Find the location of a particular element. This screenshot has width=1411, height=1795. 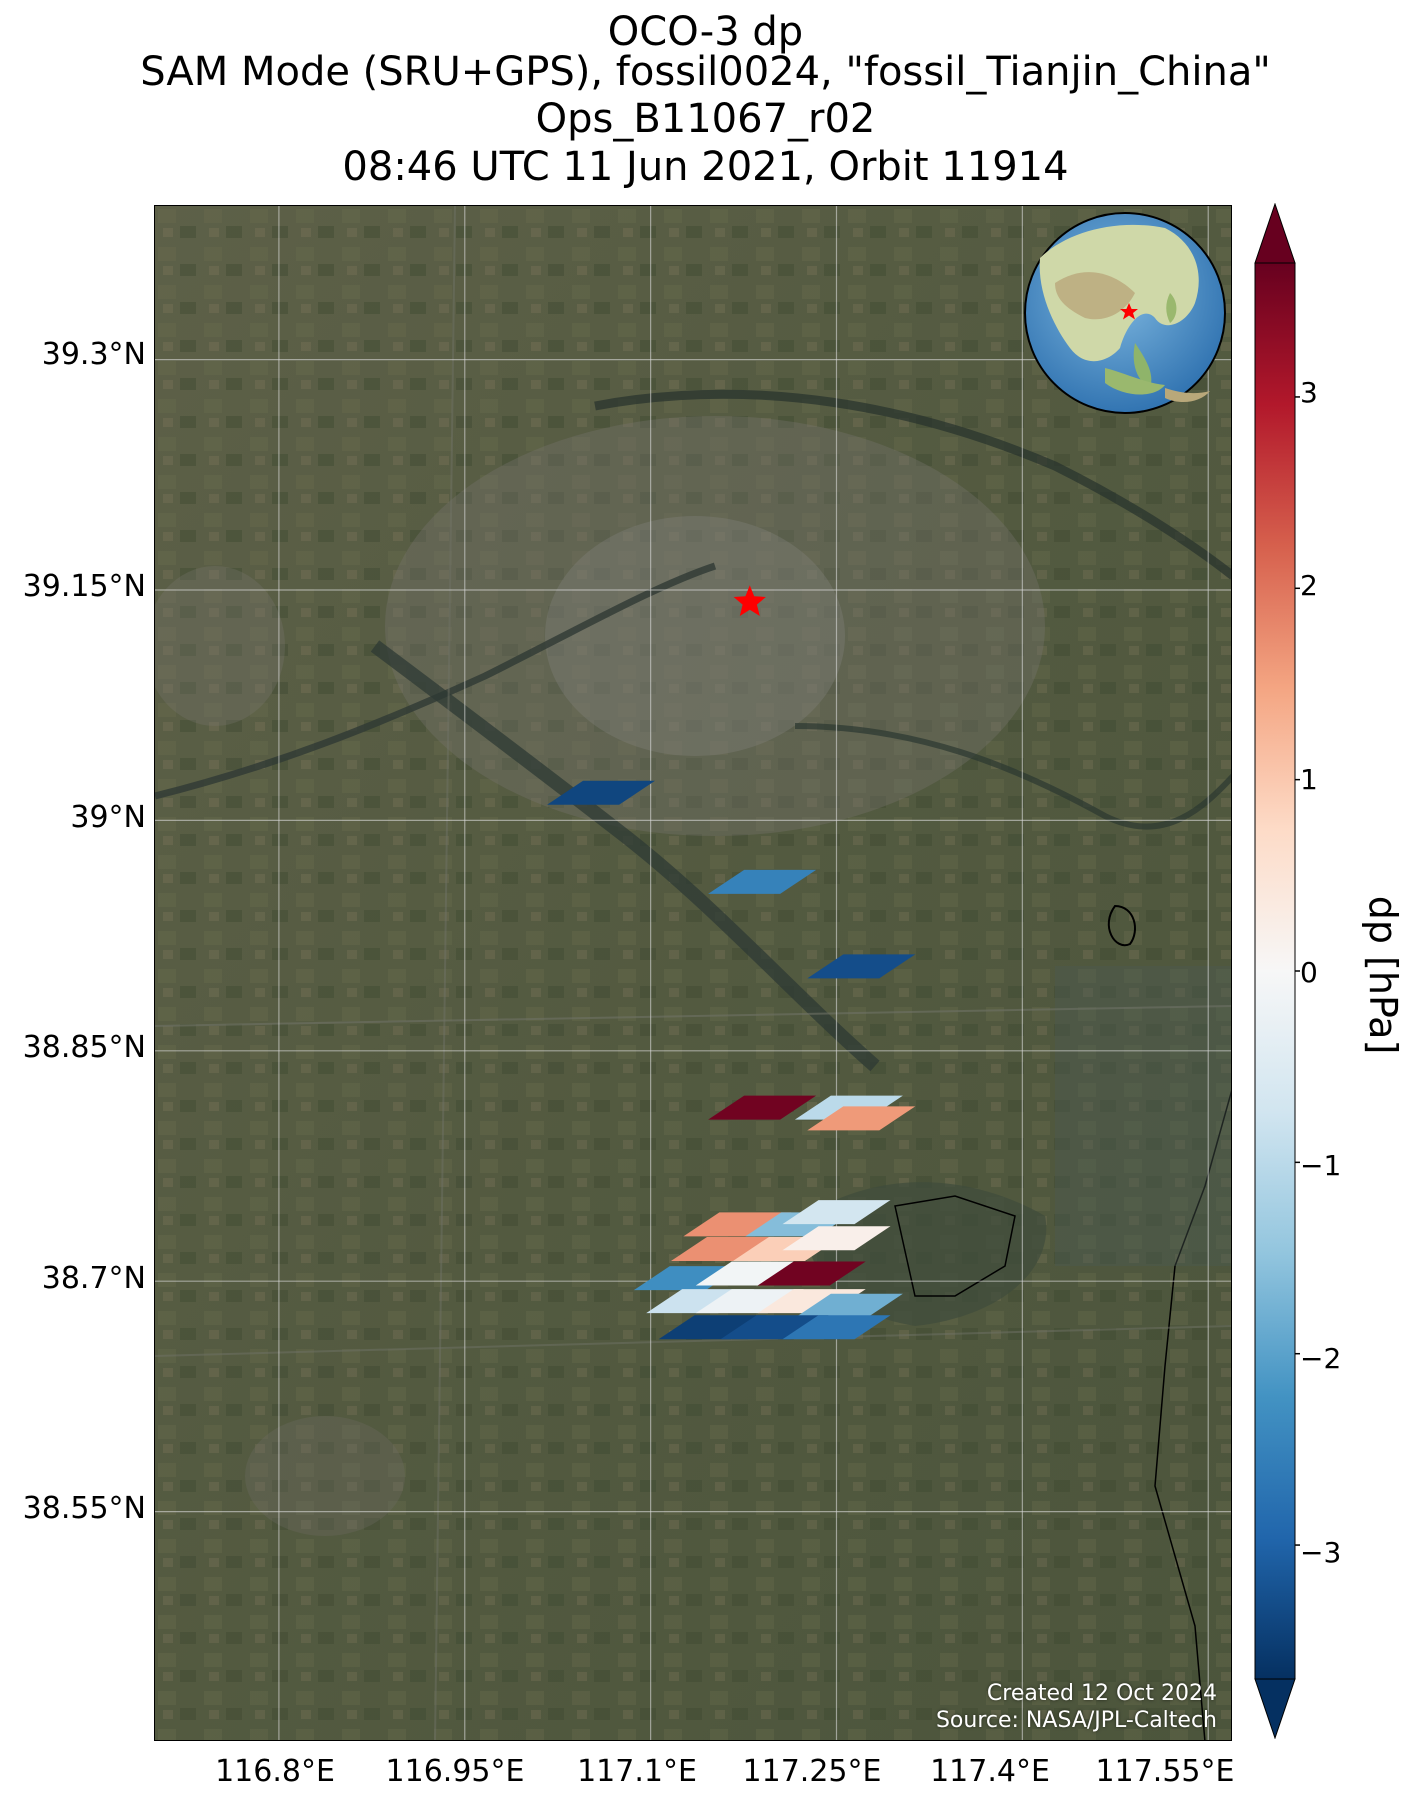

colorbar-extend-min is located at coordinates (1275, 1708).